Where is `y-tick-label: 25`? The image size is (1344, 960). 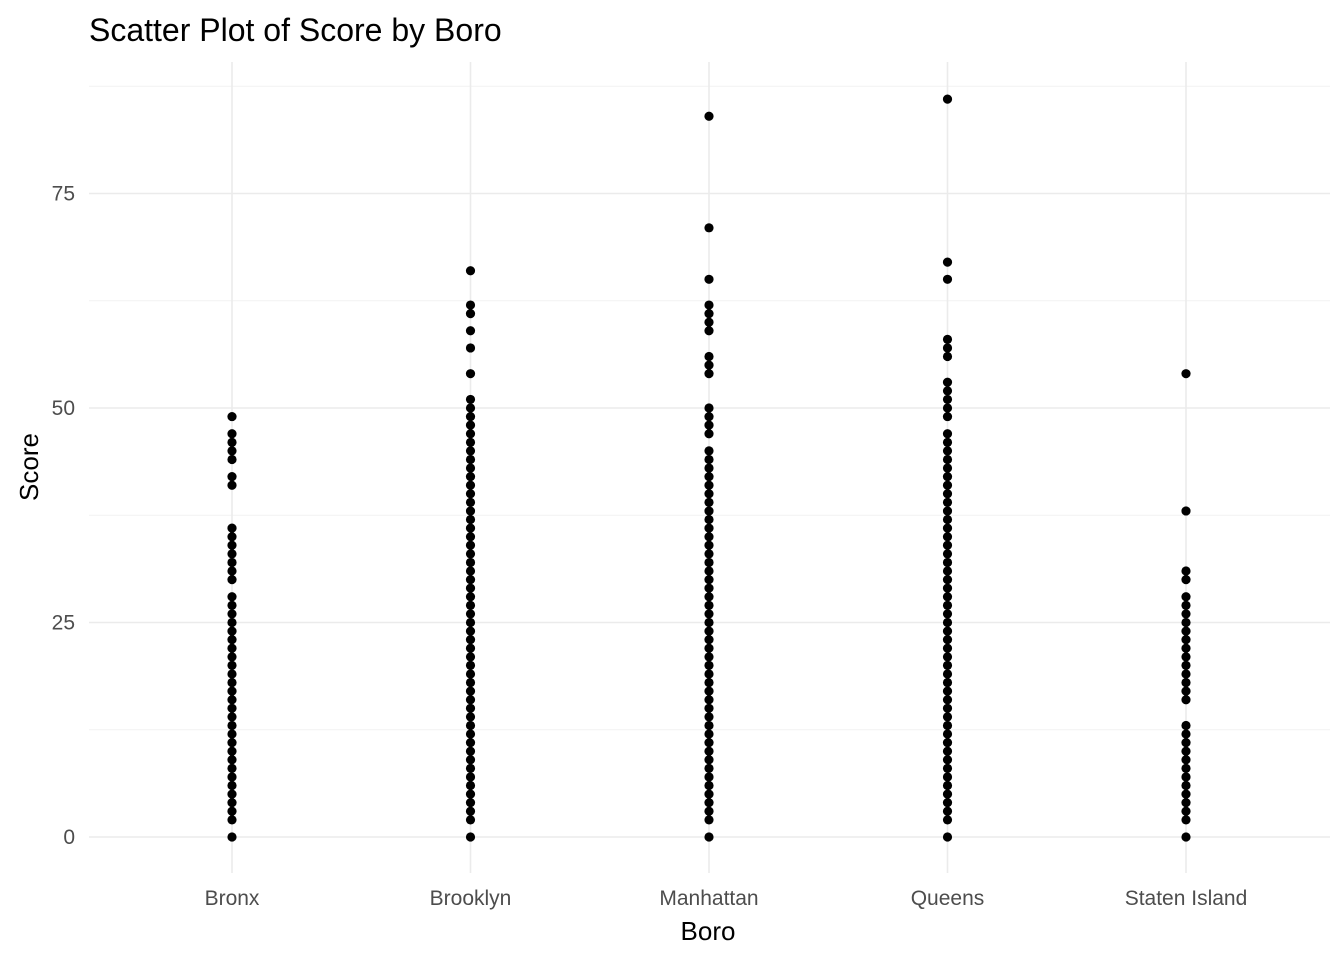 y-tick-label: 25 is located at coordinates (63, 623).